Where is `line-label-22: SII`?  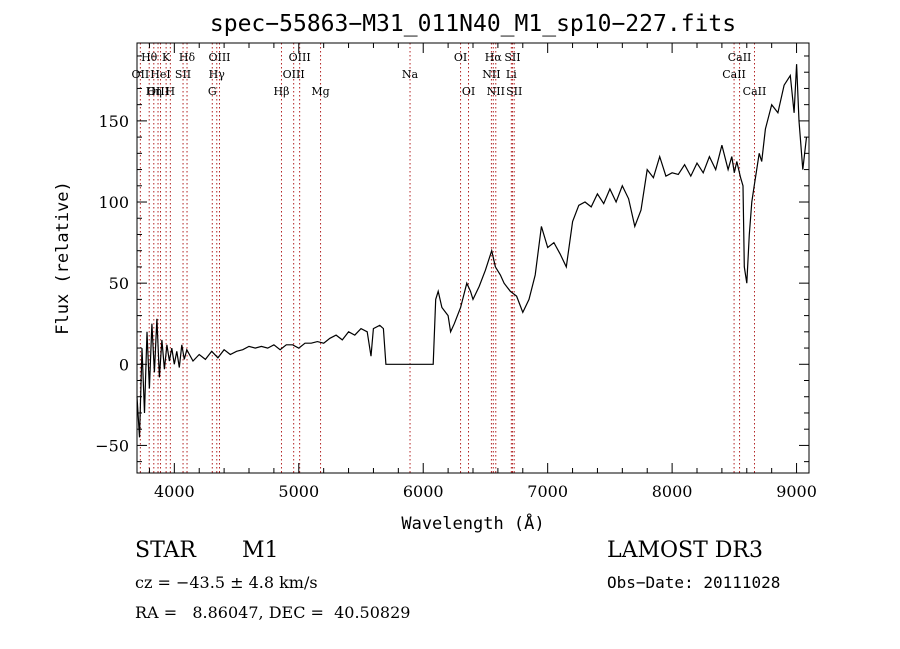
line-label-22: SII is located at coordinates (512, 57).